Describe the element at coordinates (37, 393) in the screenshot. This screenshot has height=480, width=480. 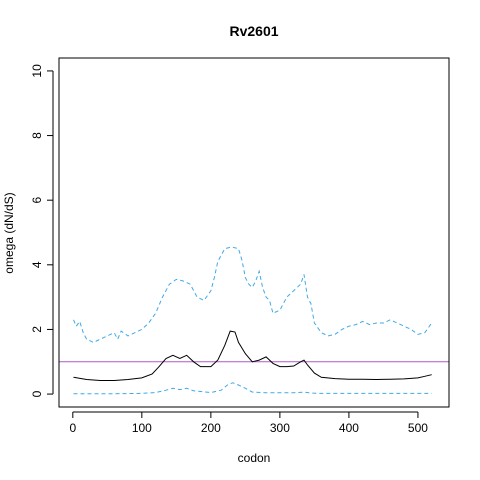
I see `y-tick-label: 0` at that location.